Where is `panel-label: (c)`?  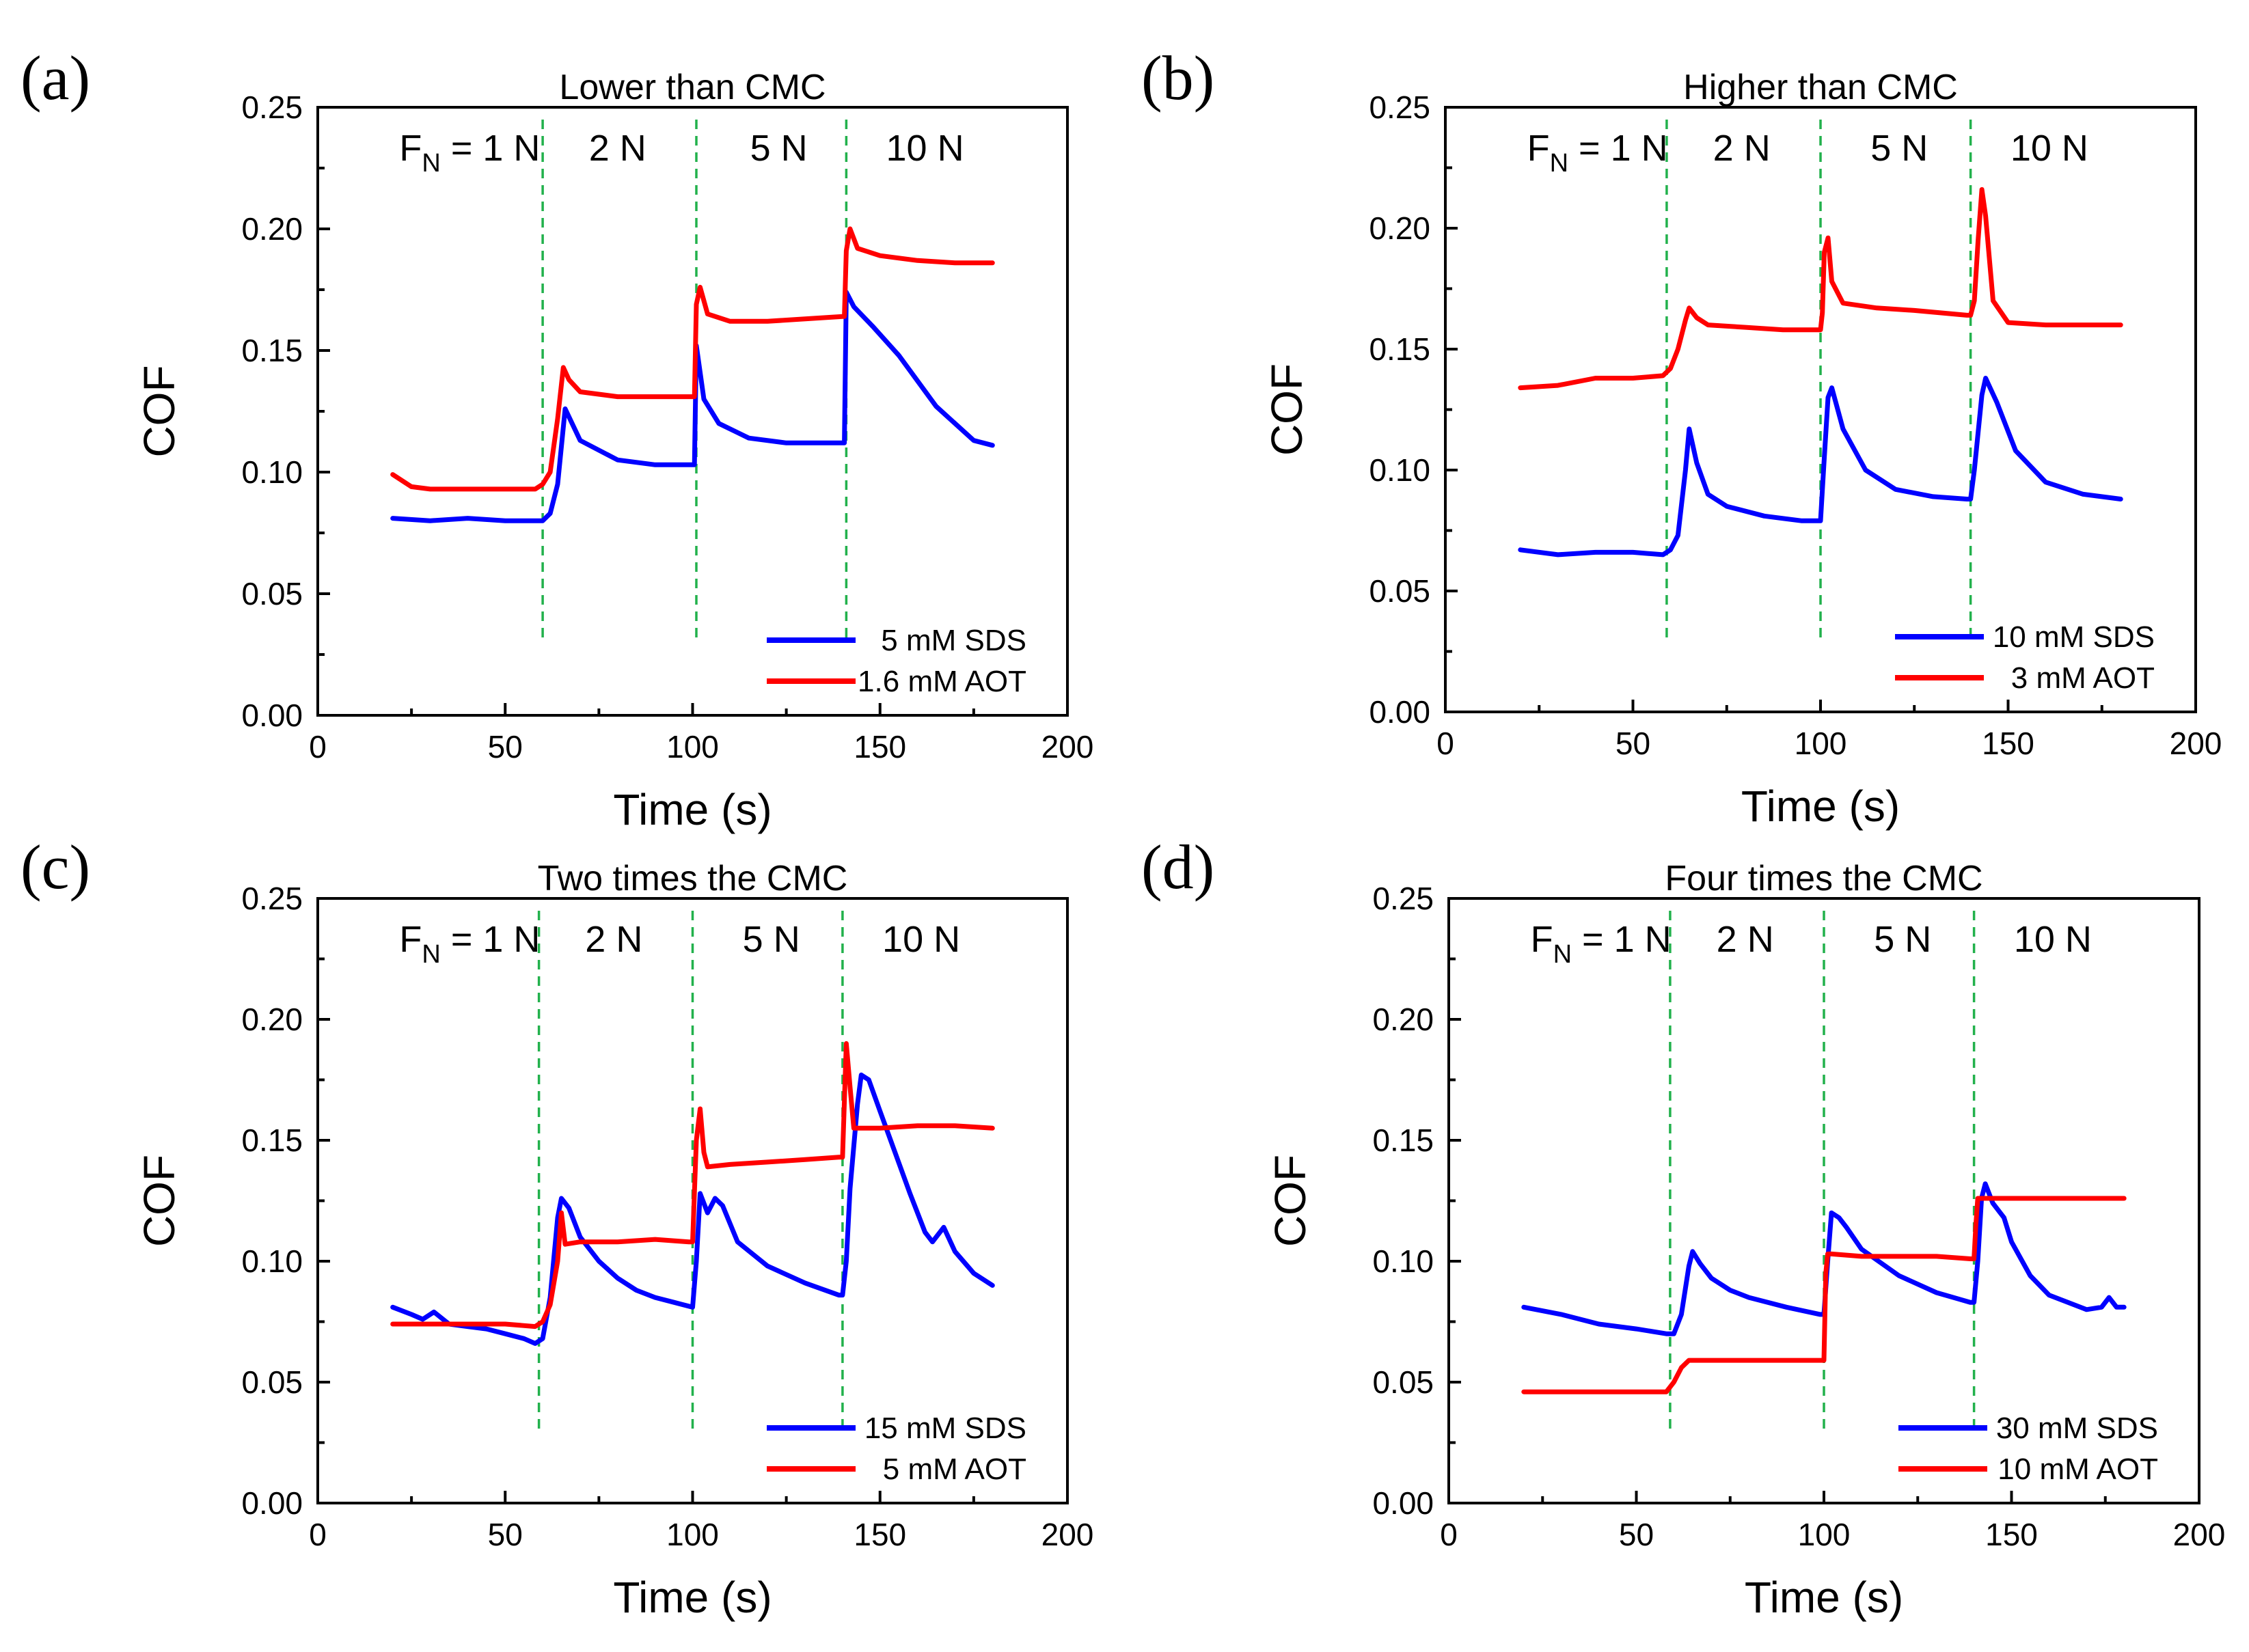
panel-label: (c) is located at coordinates (55, 867).